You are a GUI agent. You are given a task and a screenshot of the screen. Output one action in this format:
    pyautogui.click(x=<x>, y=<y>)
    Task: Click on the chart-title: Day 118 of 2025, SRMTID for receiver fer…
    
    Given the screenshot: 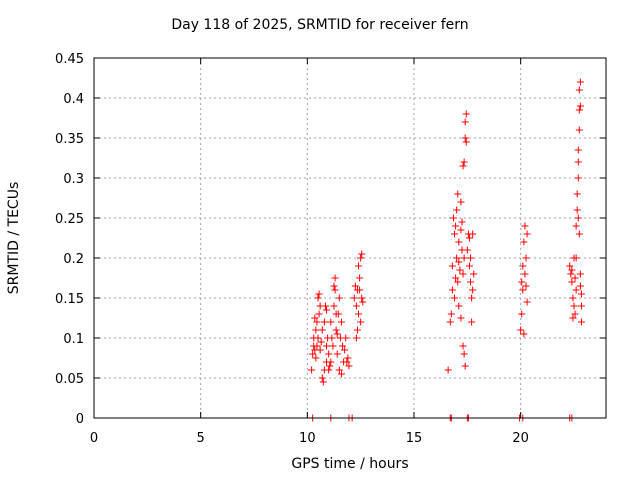 What is the action you would take?
    pyautogui.click(x=320, y=25)
    